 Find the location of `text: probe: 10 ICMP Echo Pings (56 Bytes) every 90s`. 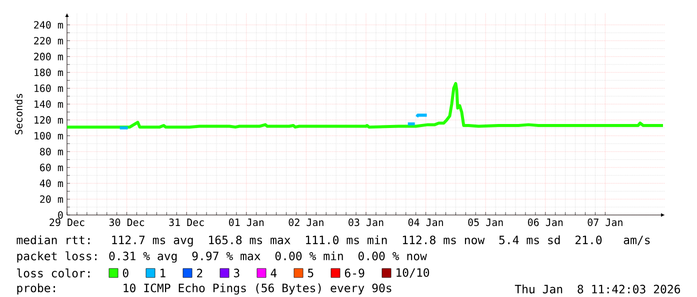

text: probe: 10 ICMP Echo Pings (56 Bytes) every 90s is located at coordinates (204, 289).